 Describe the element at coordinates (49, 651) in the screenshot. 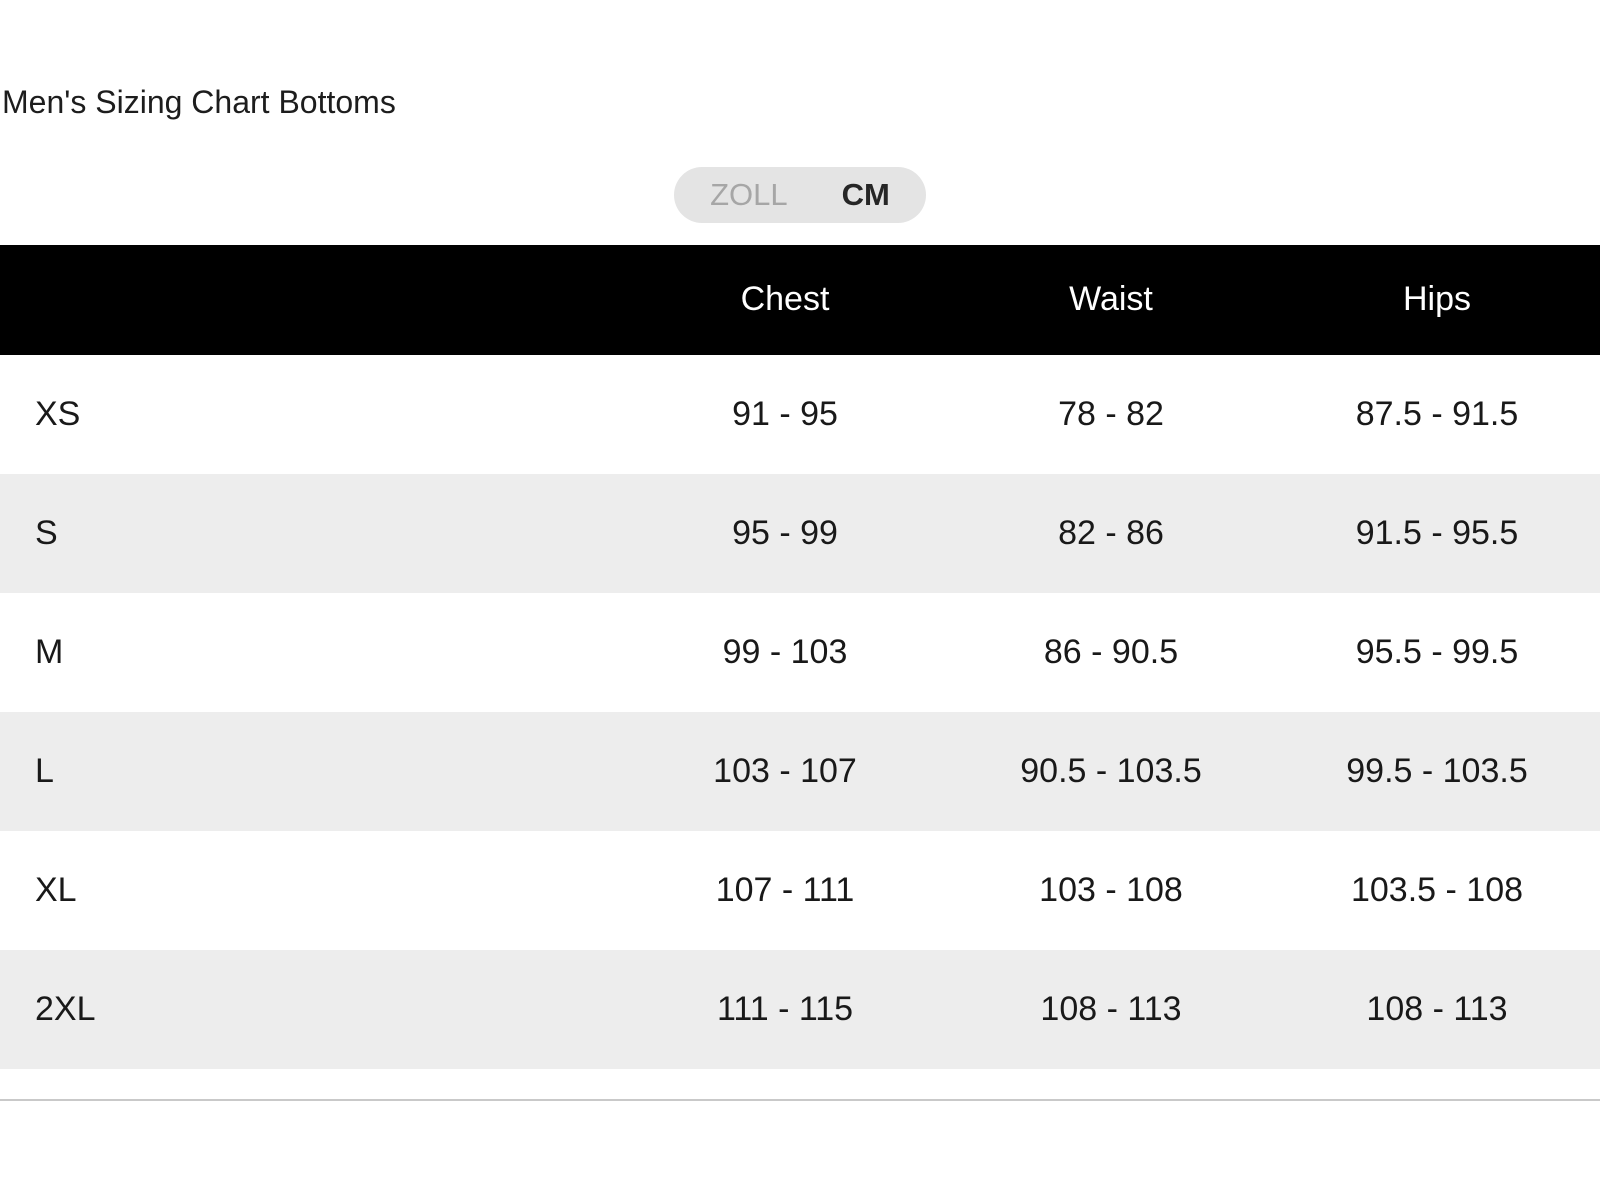

I see `size-cell: M` at that location.